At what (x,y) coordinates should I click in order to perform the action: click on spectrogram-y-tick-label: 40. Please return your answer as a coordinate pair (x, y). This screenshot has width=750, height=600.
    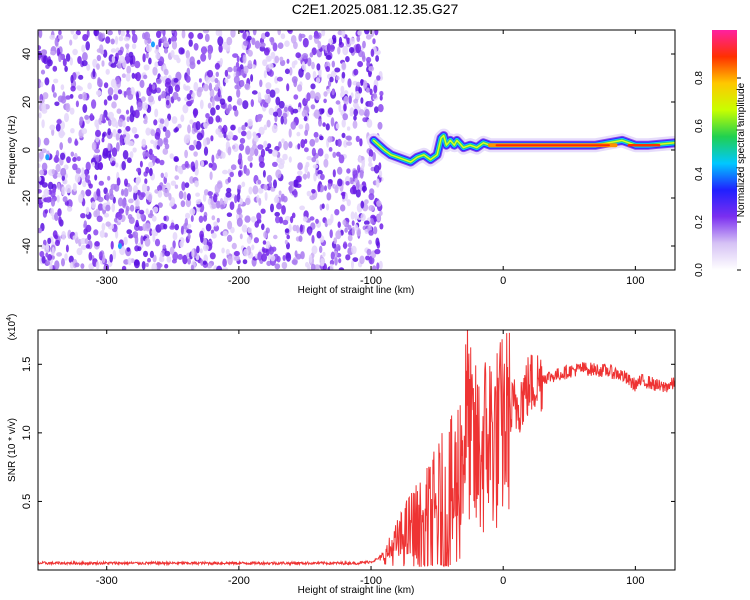
    Looking at the image, I should click on (27, 54).